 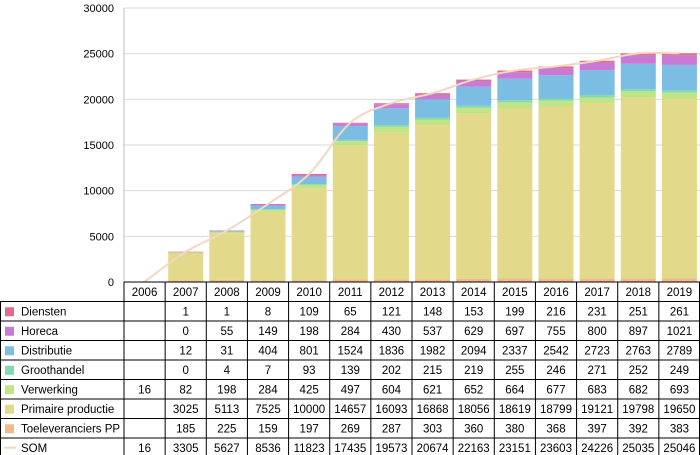 I want to click on data-label: 202, so click(x=391, y=371).